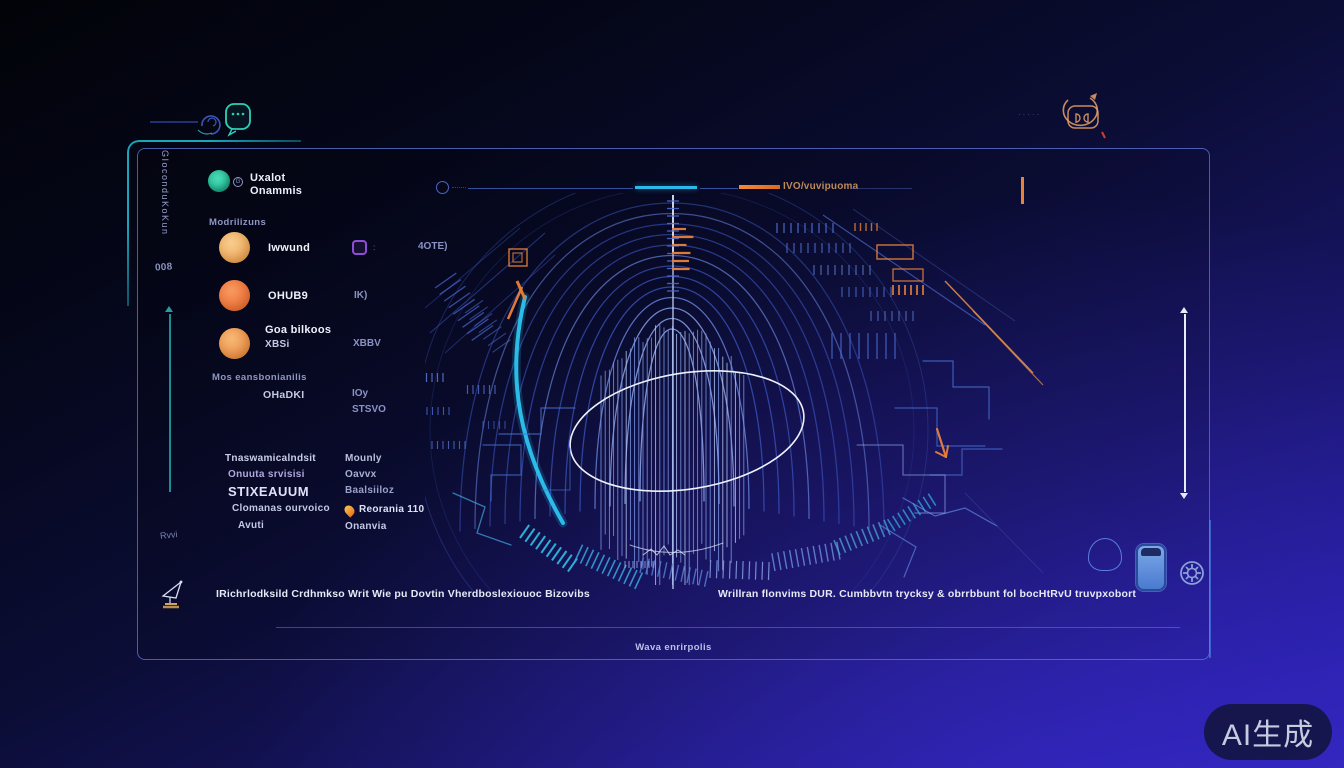 The image size is (1344, 768). I want to click on orange-loop-logo-icon, so click(1084, 116).